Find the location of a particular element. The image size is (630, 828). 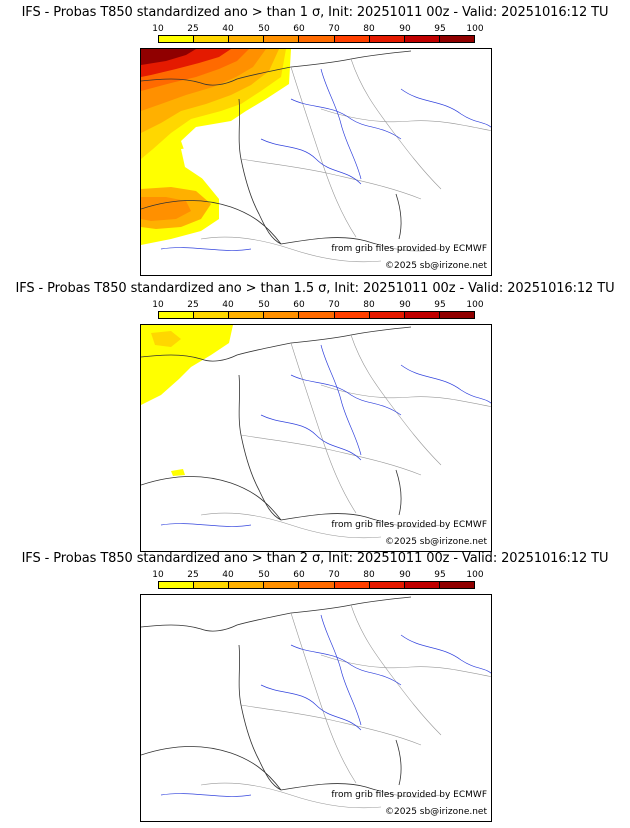

colorbar-1: 10 25 40 50 60 70 80 90 95 100 is located at coordinates (318, 35).